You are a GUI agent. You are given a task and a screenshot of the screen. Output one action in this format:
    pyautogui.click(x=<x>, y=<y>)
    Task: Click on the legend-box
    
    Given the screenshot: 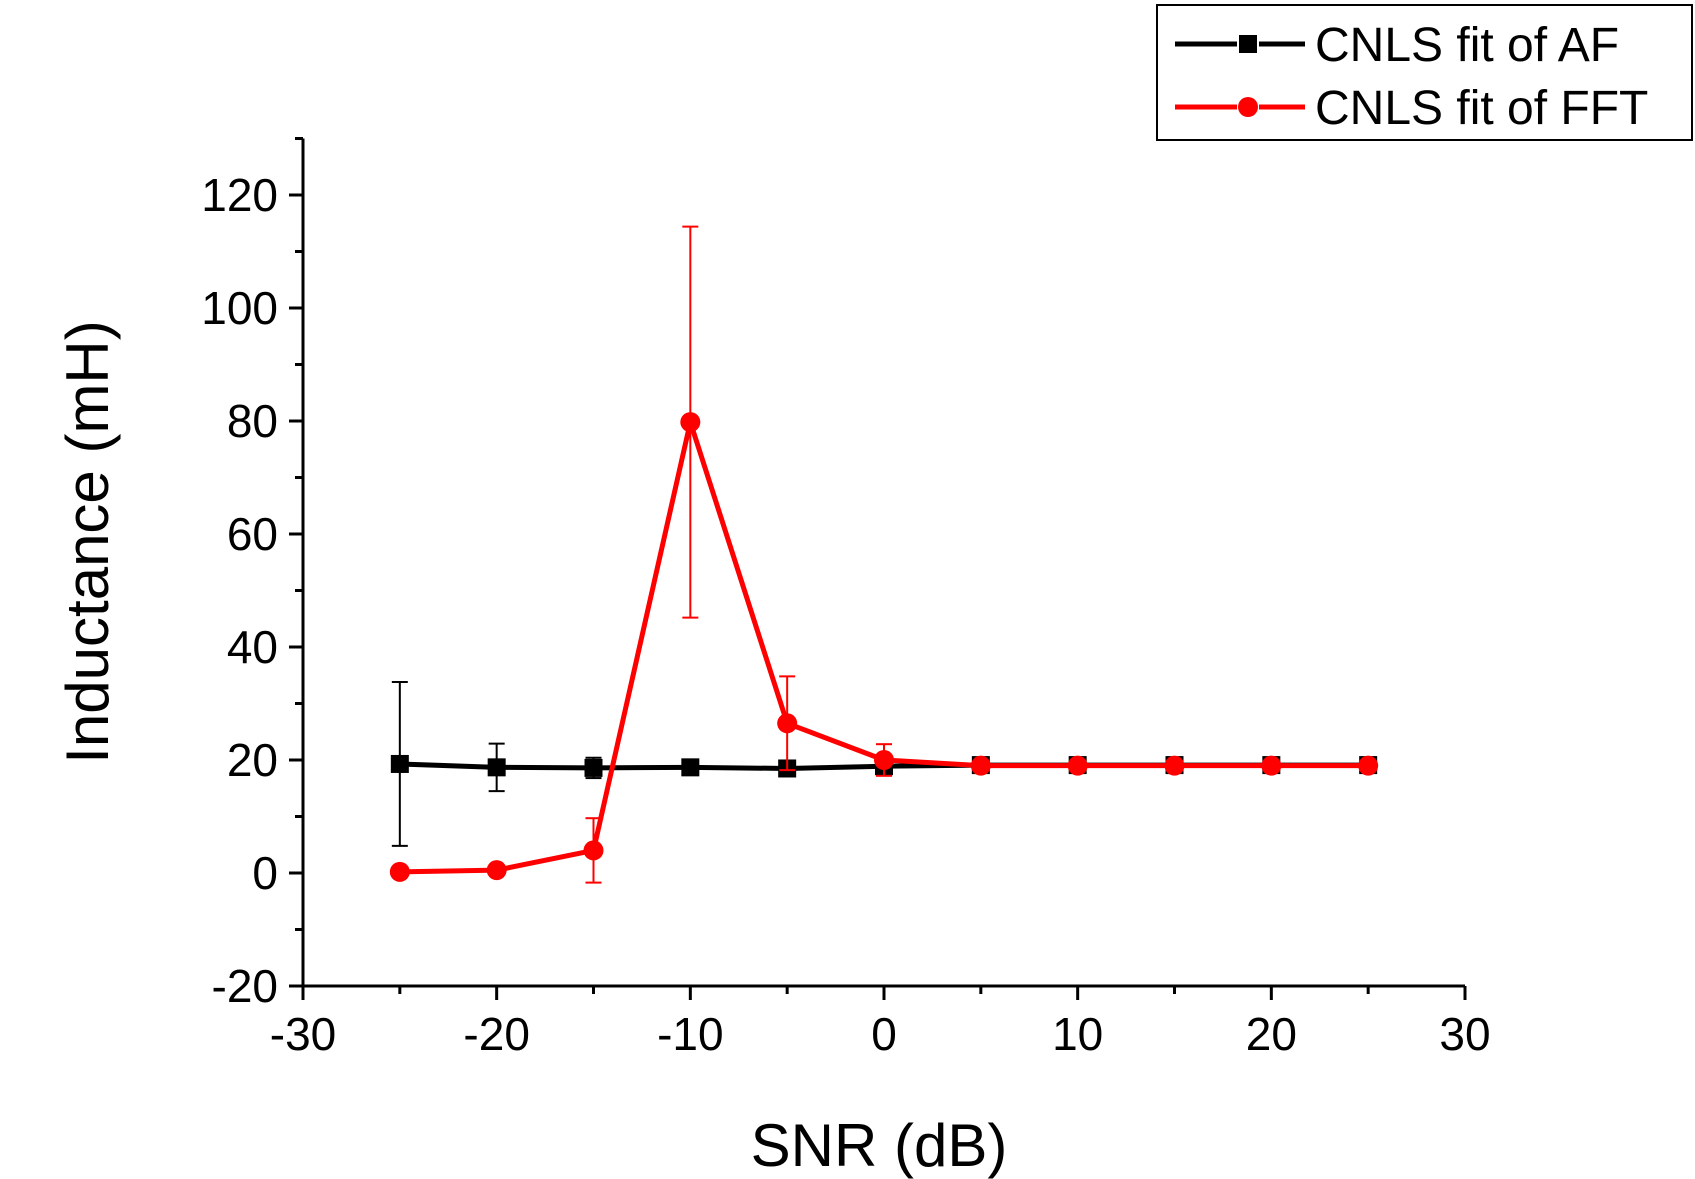 What is the action you would take?
    pyautogui.click(x=1424, y=72)
    